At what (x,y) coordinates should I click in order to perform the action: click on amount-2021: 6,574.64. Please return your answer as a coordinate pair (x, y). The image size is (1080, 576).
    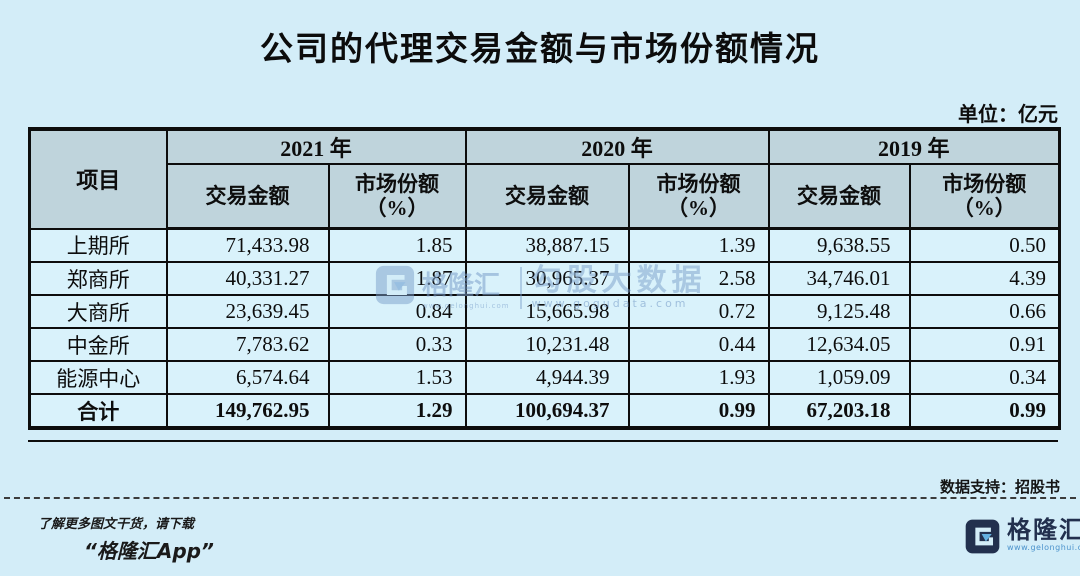
    Looking at the image, I should click on (247, 377).